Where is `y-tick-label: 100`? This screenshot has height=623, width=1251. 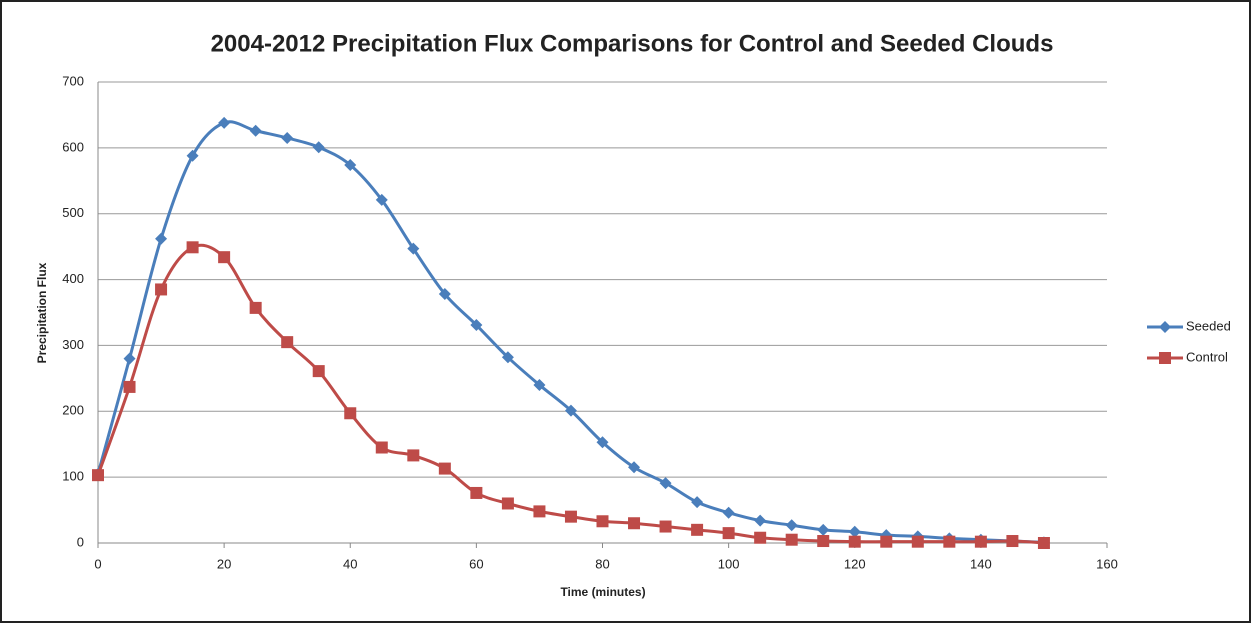 y-tick-label: 100 is located at coordinates (73, 476).